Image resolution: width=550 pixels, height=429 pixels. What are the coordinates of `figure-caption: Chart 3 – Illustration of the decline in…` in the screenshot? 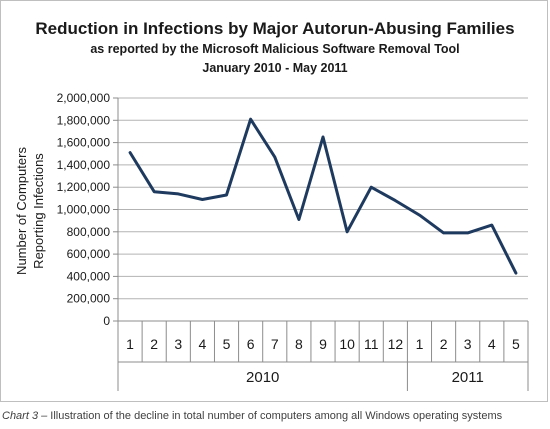 It's located at (275, 416).